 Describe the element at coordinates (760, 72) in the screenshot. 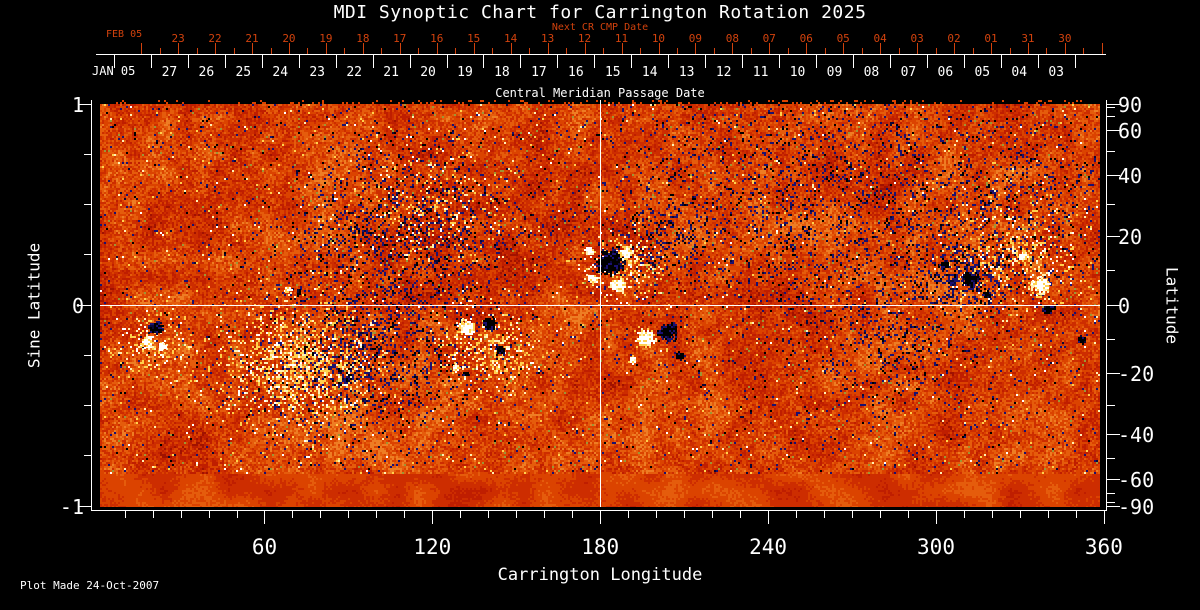

I see `cmp-day-label: 11` at that location.